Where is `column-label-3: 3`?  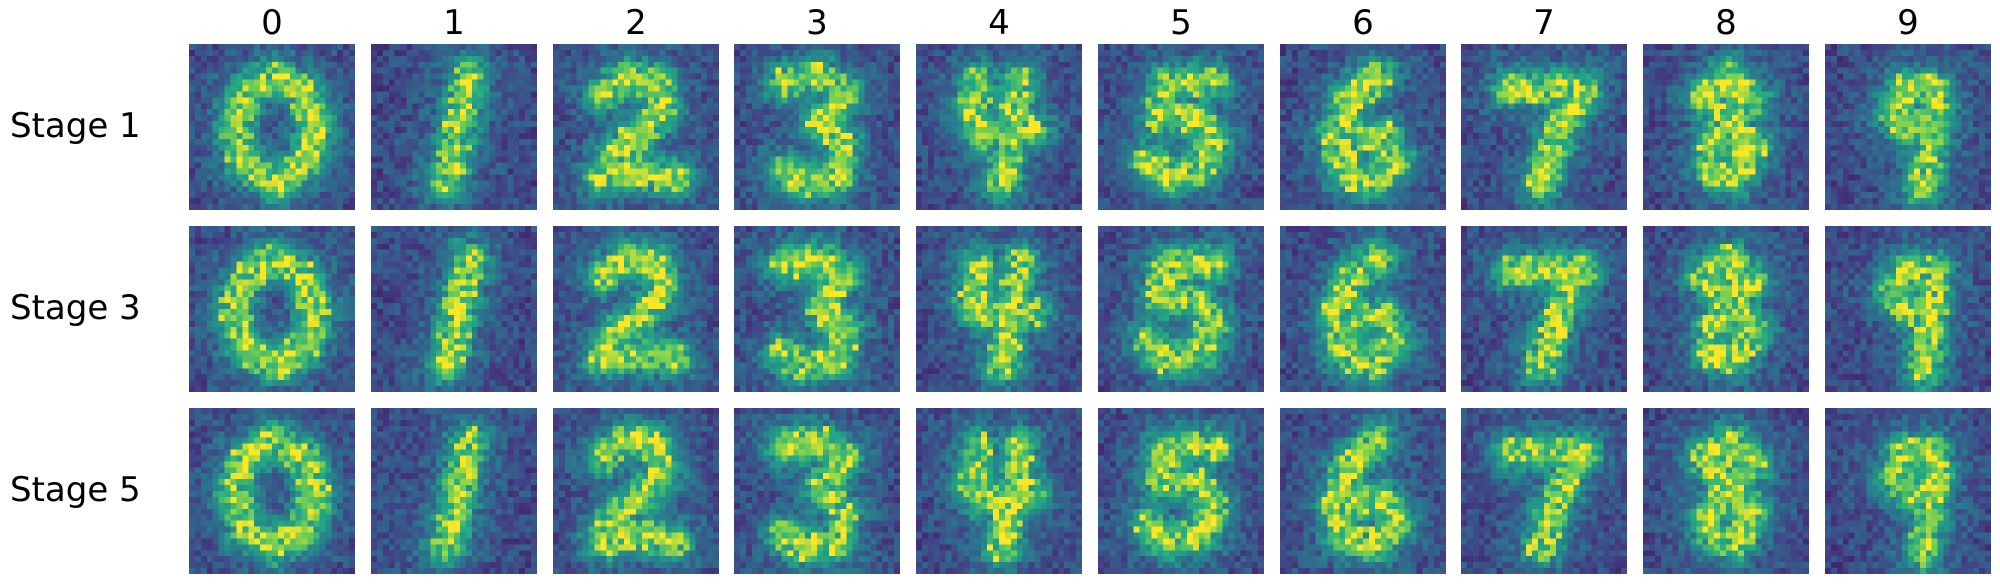
column-label-3: 3 is located at coordinates (817, 23).